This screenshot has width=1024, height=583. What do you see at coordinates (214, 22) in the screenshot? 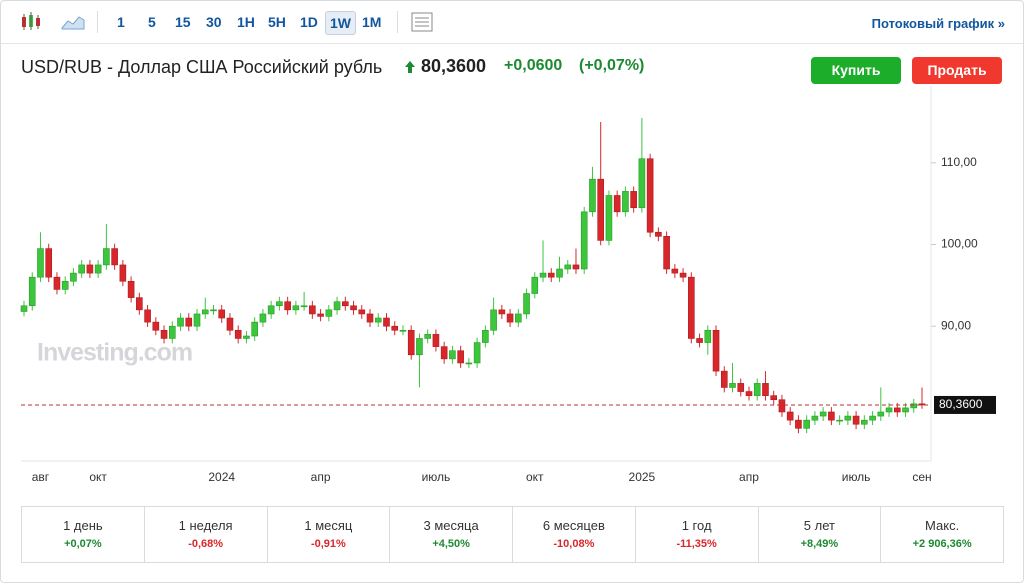
I see `interval-button: 30` at bounding box center [214, 22].